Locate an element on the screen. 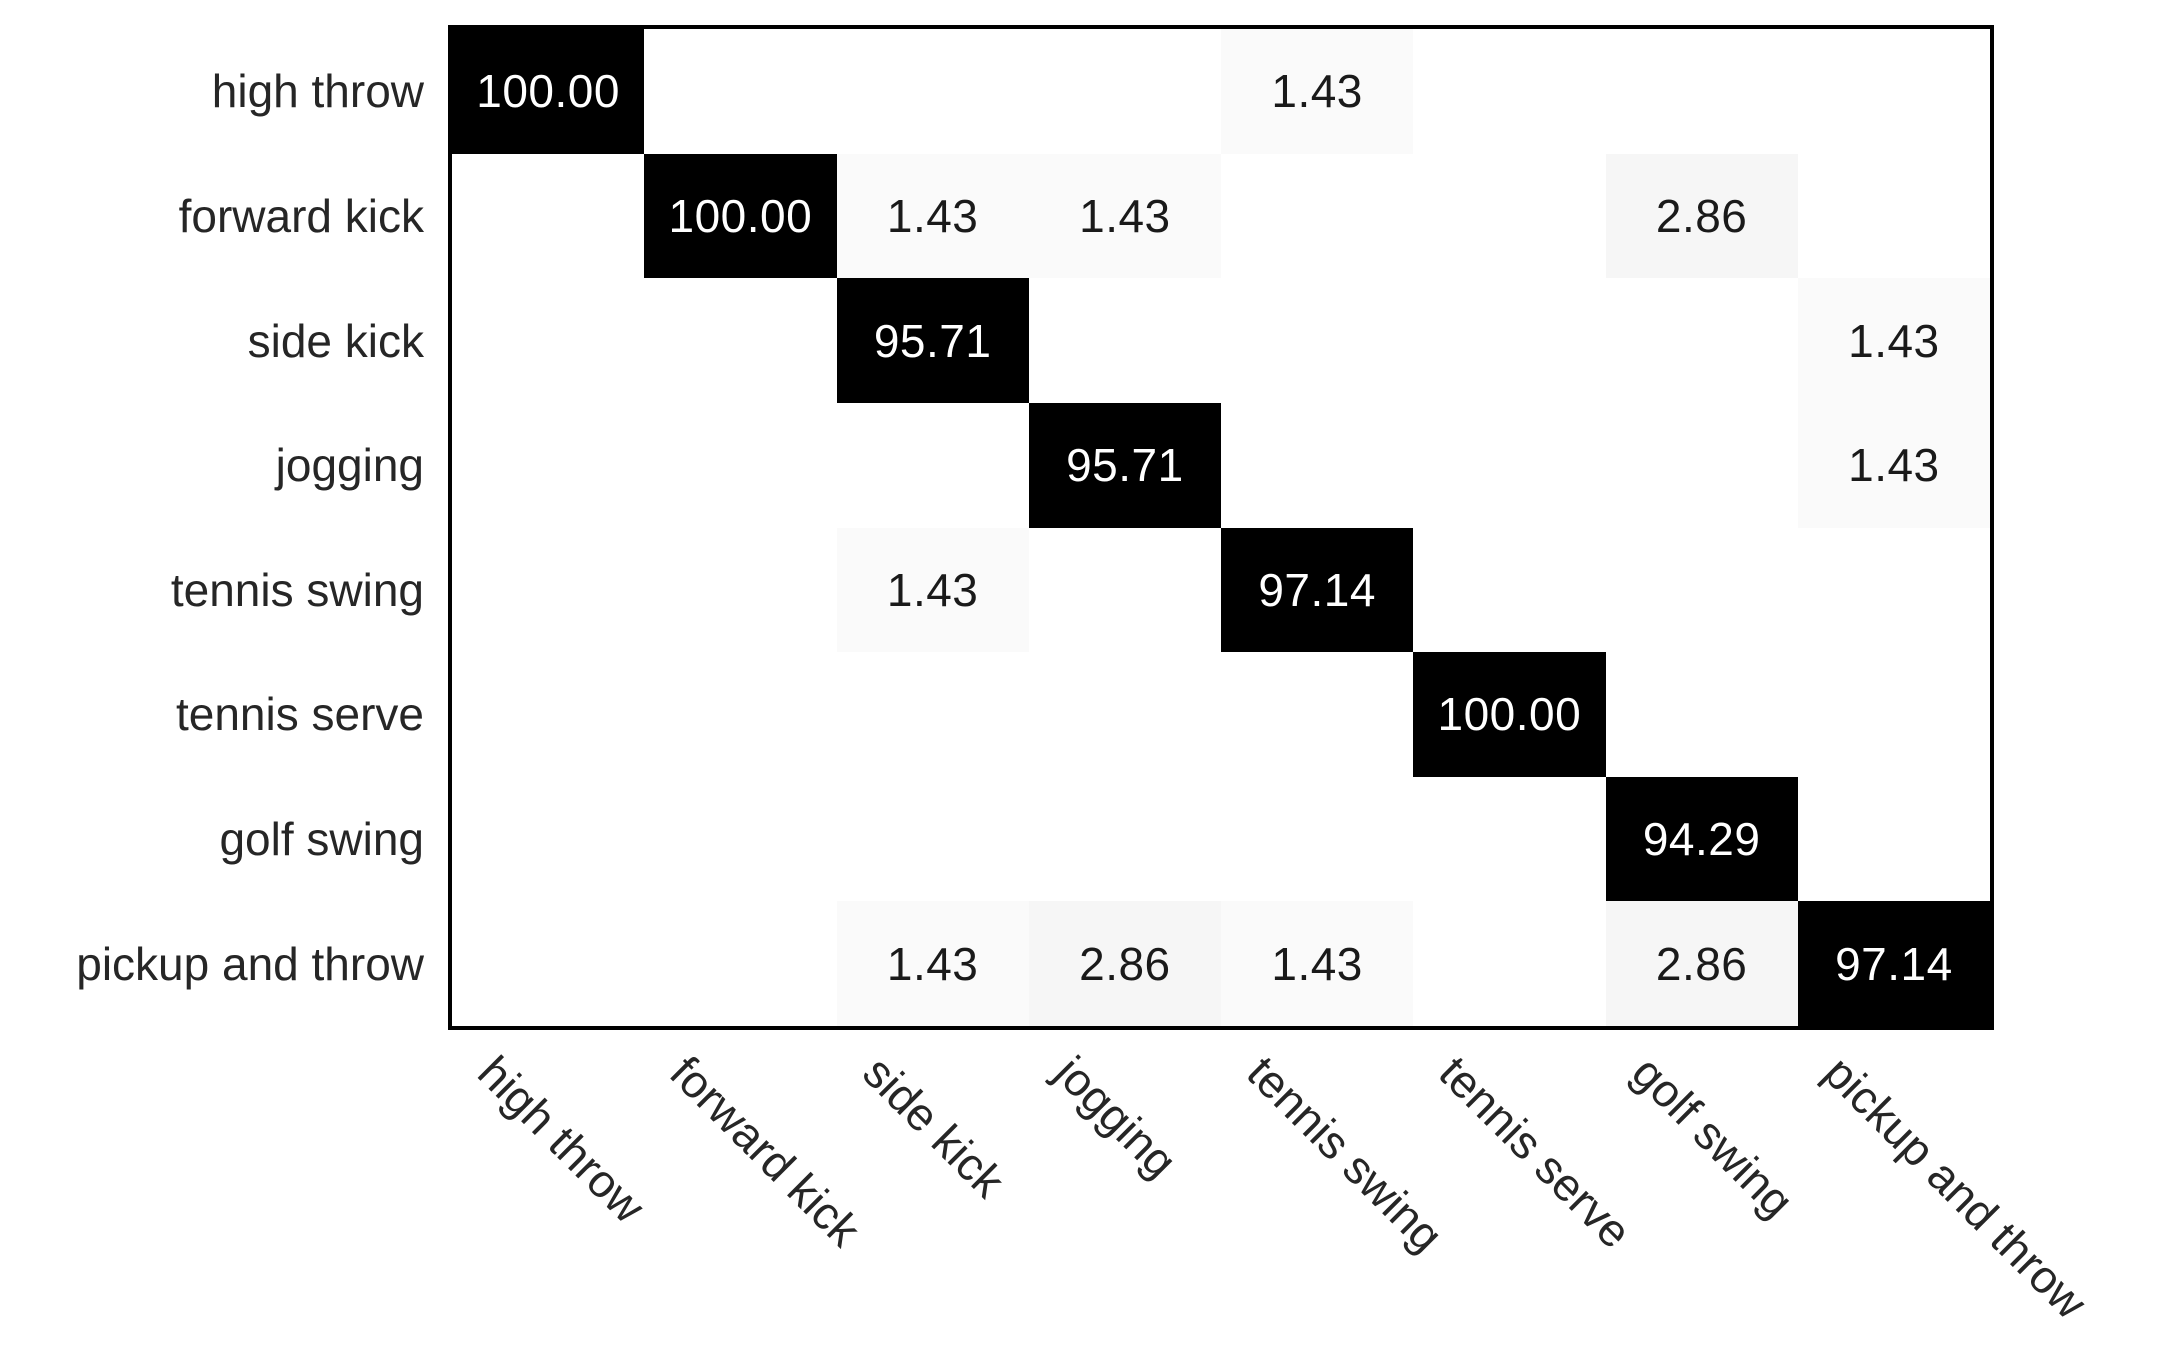 This screenshot has width=2170, height=1368. y-tick-label-pickup-and-throw: pickup and throw is located at coordinates (250, 963).